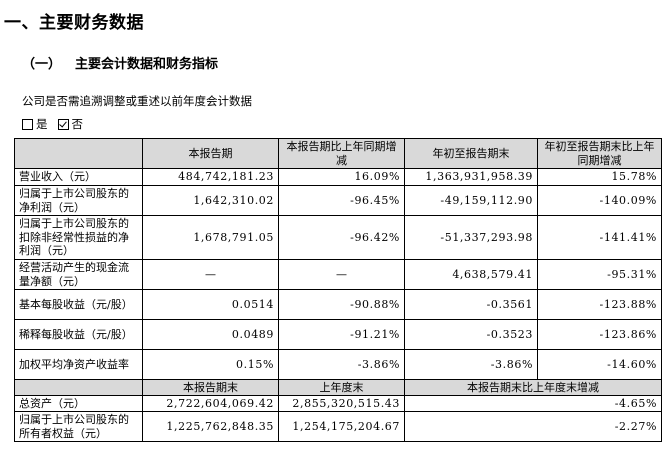  What do you see at coordinates (147, 64) in the screenshot?
I see `subsection-title: 主要会计数据和财务指标` at bounding box center [147, 64].